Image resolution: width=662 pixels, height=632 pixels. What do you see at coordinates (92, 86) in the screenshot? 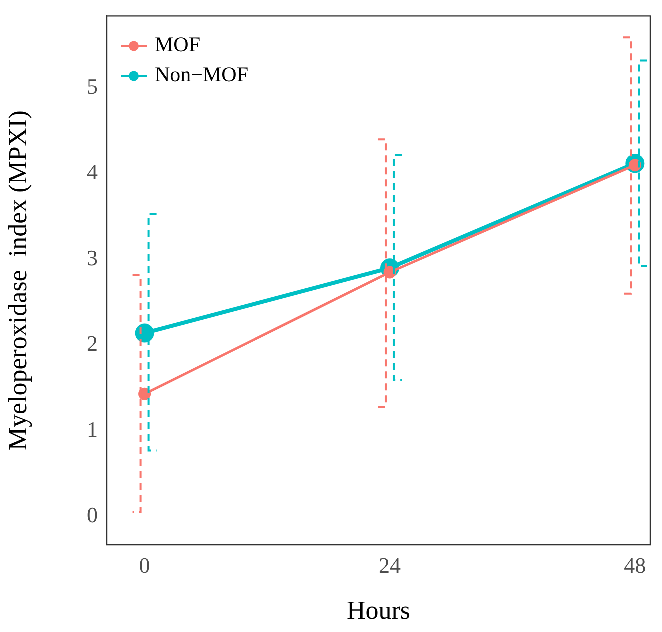
I see `y-tick-label: 5` at bounding box center [92, 86].